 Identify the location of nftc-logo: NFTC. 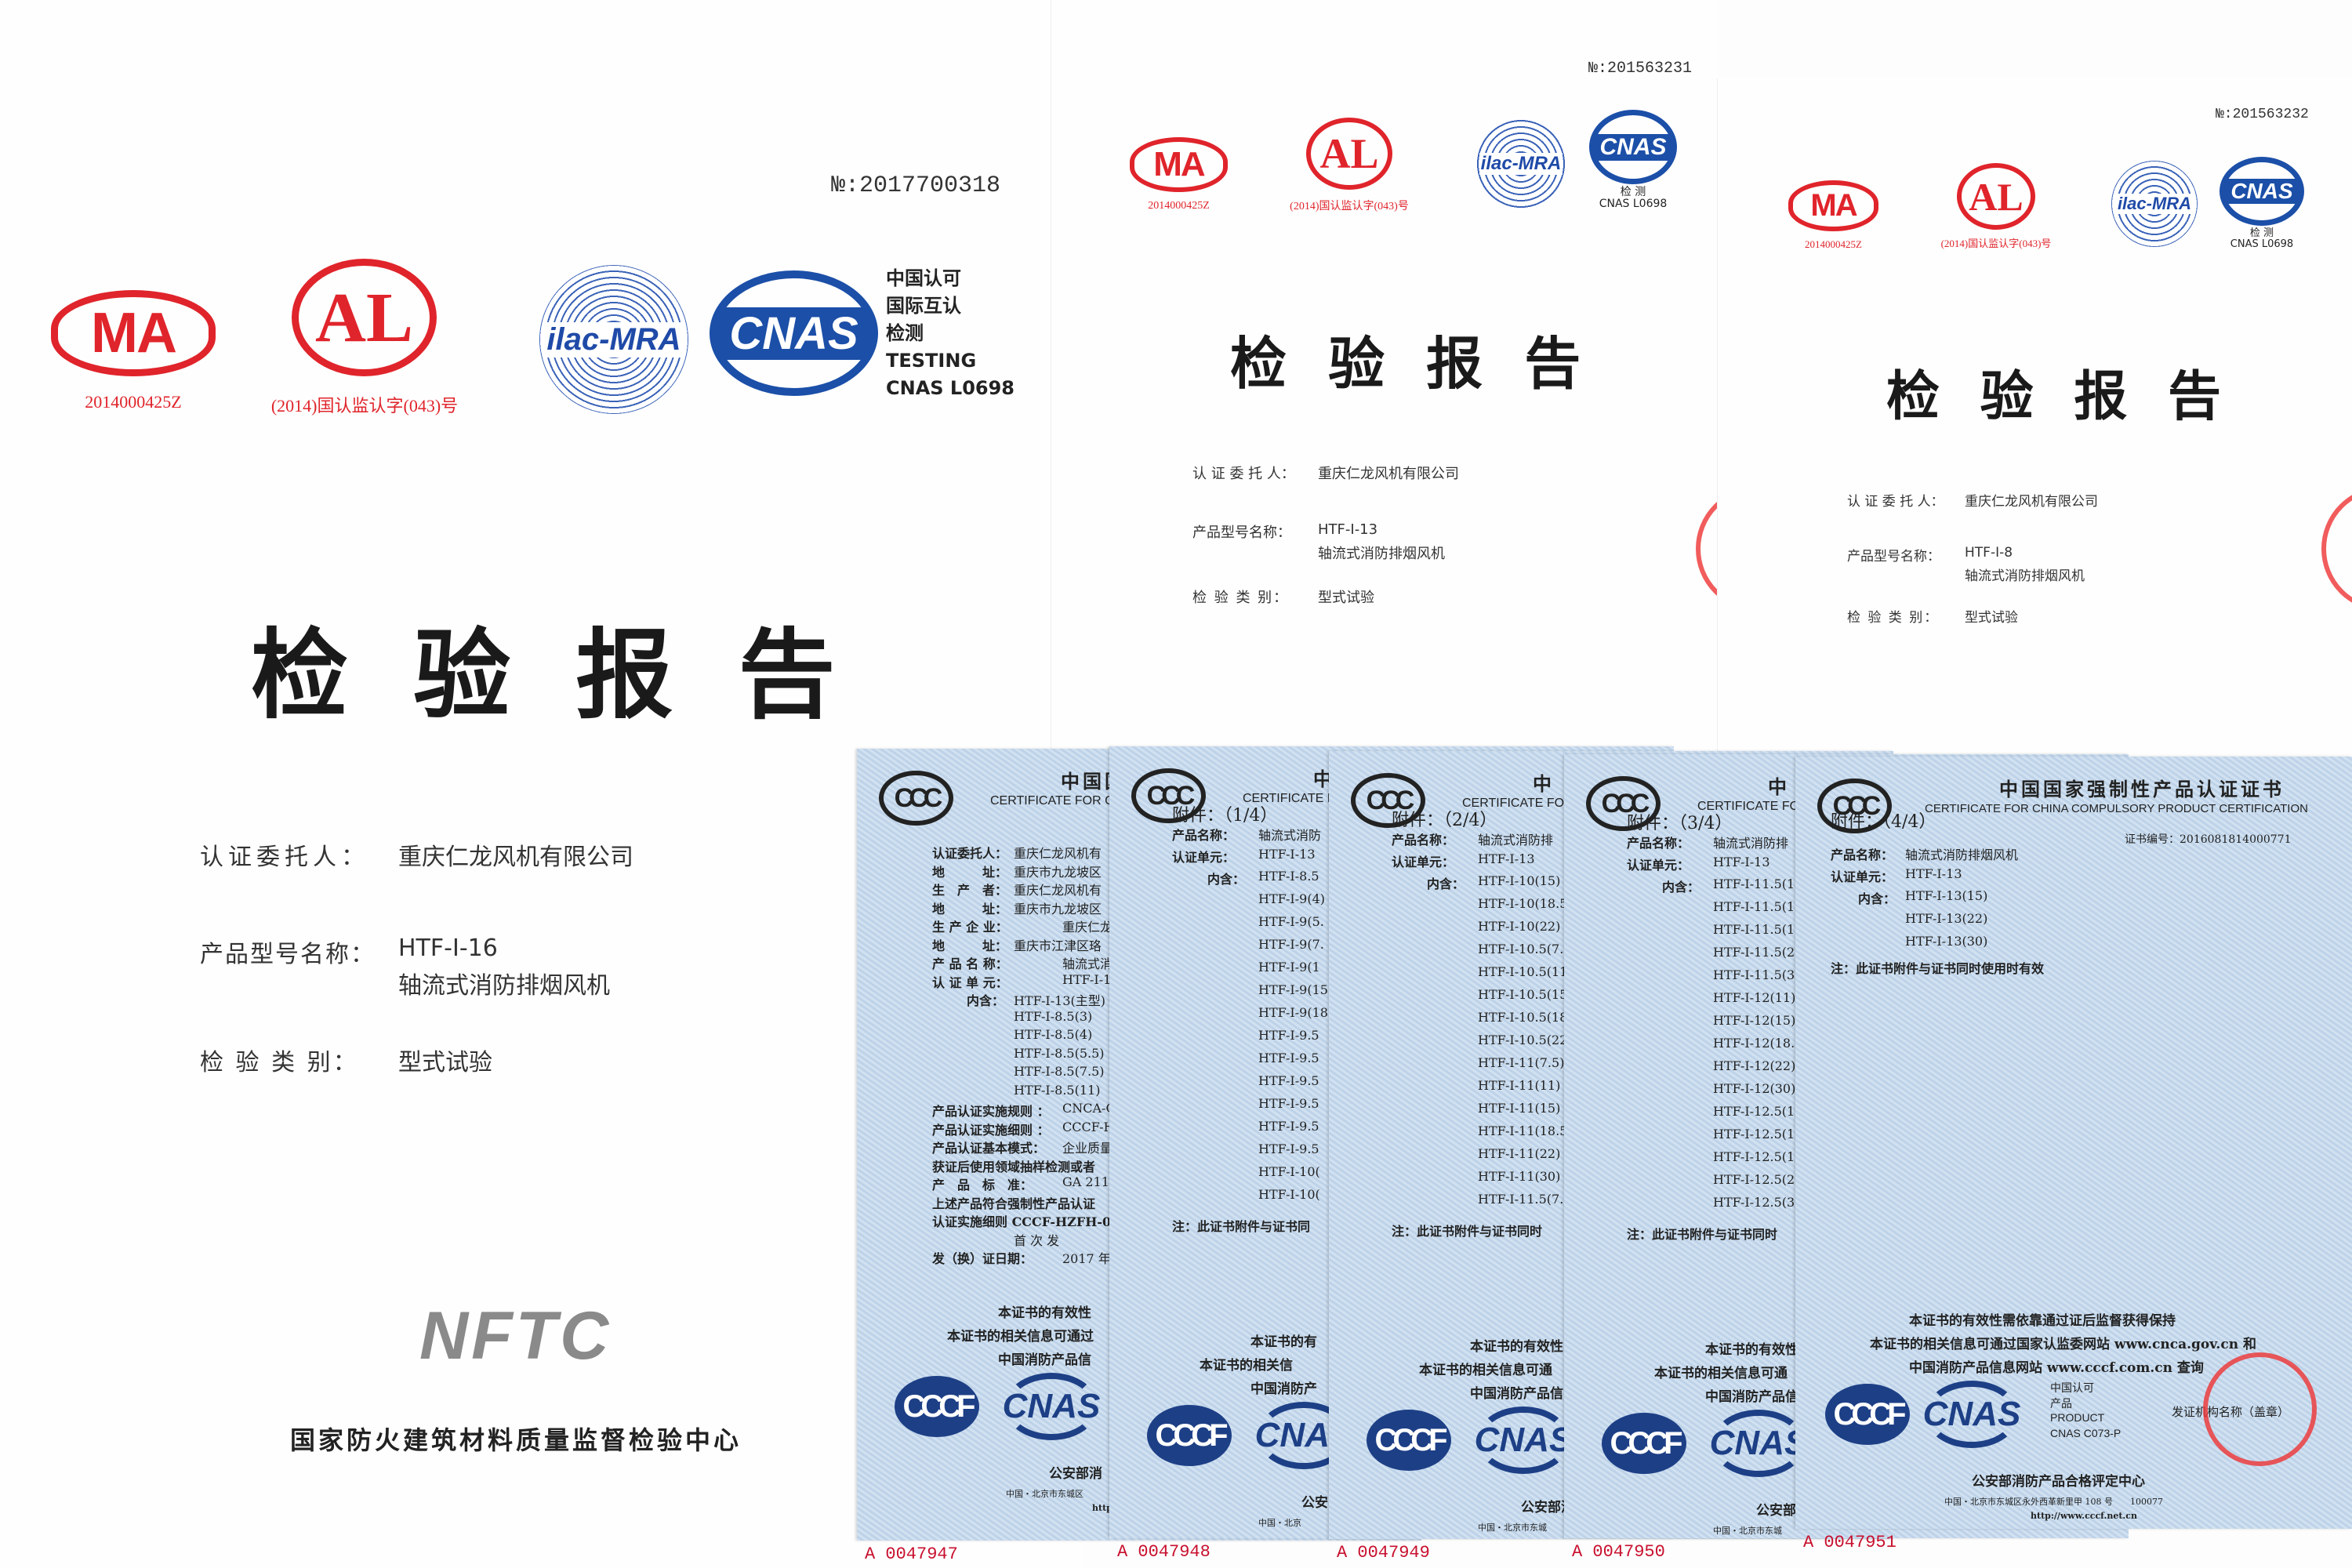
(515, 1336).